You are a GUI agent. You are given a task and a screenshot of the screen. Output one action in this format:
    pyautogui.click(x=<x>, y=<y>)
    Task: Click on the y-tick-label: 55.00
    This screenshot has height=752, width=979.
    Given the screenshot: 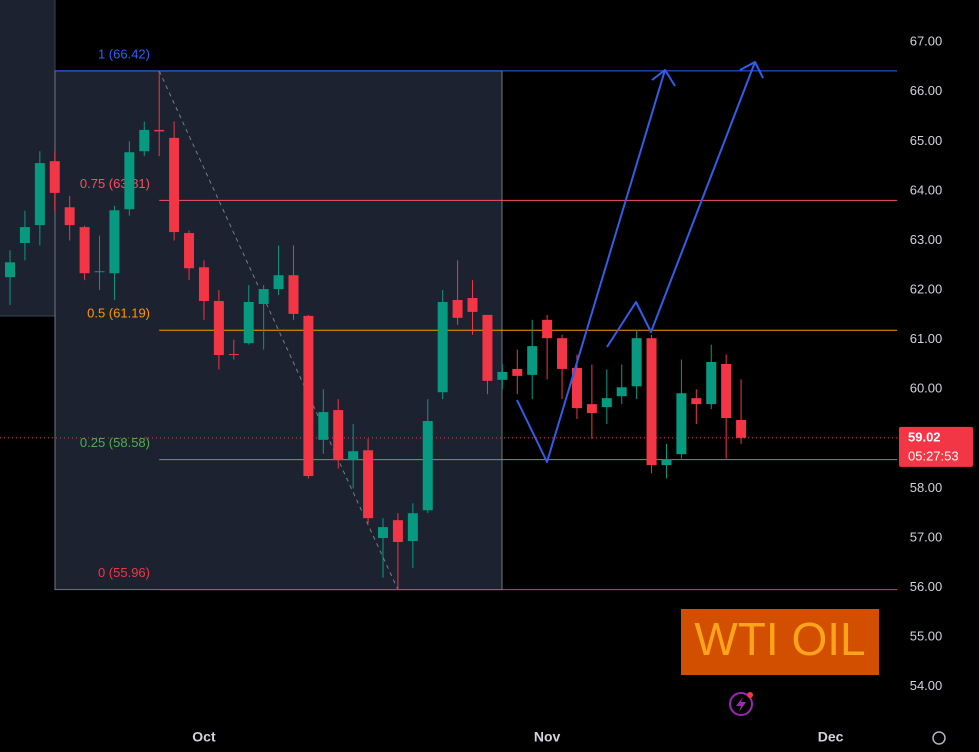 What is the action you would take?
    pyautogui.click(x=926, y=636)
    